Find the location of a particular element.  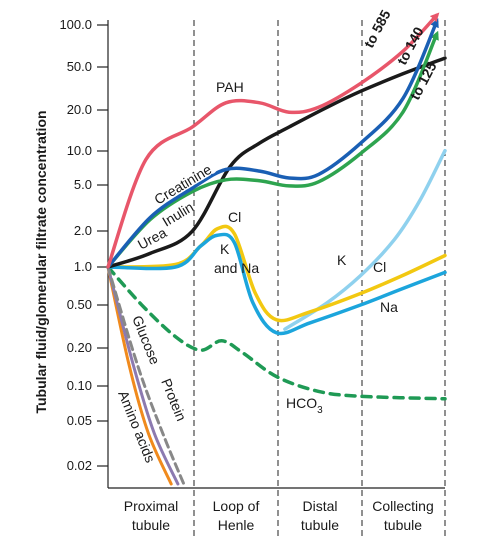

segment-label: Proximal is located at coordinates (151, 506).